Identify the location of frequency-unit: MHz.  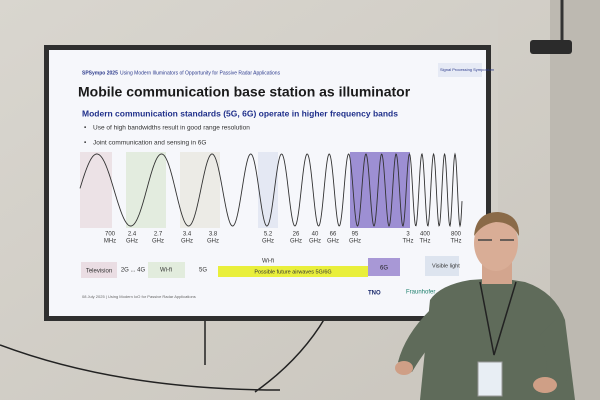
(110, 242).